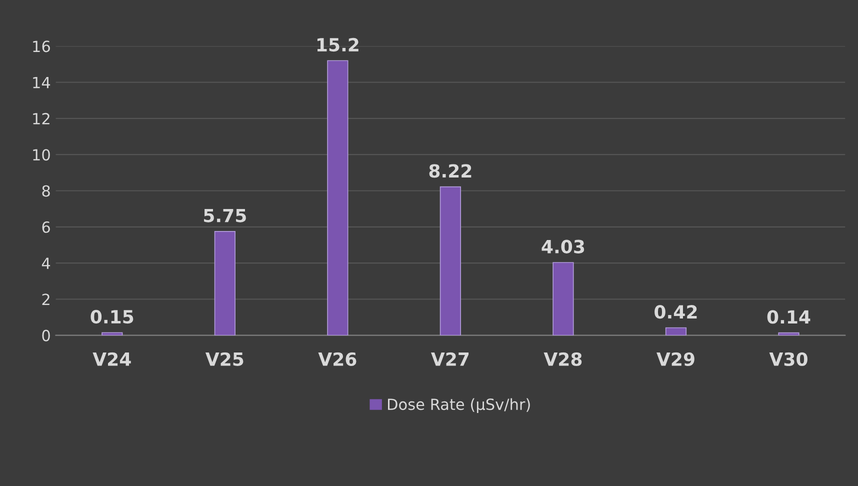  I want to click on data-label: 0.14, so click(788, 317).